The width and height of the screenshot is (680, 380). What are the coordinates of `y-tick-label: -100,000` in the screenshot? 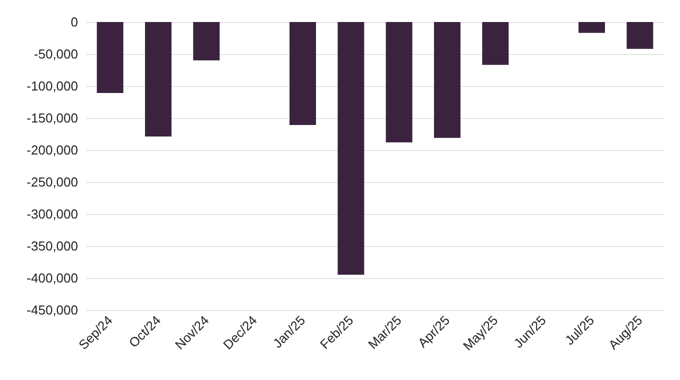 It's located at (52, 86).